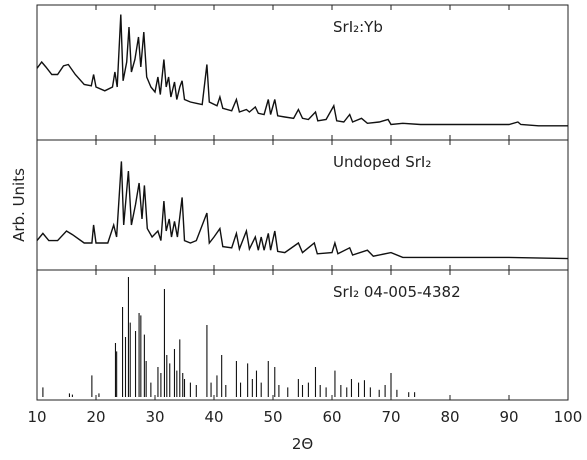 This screenshot has width=587, height=460. I want to click on x-tick-label: 100, so click(568, 417).